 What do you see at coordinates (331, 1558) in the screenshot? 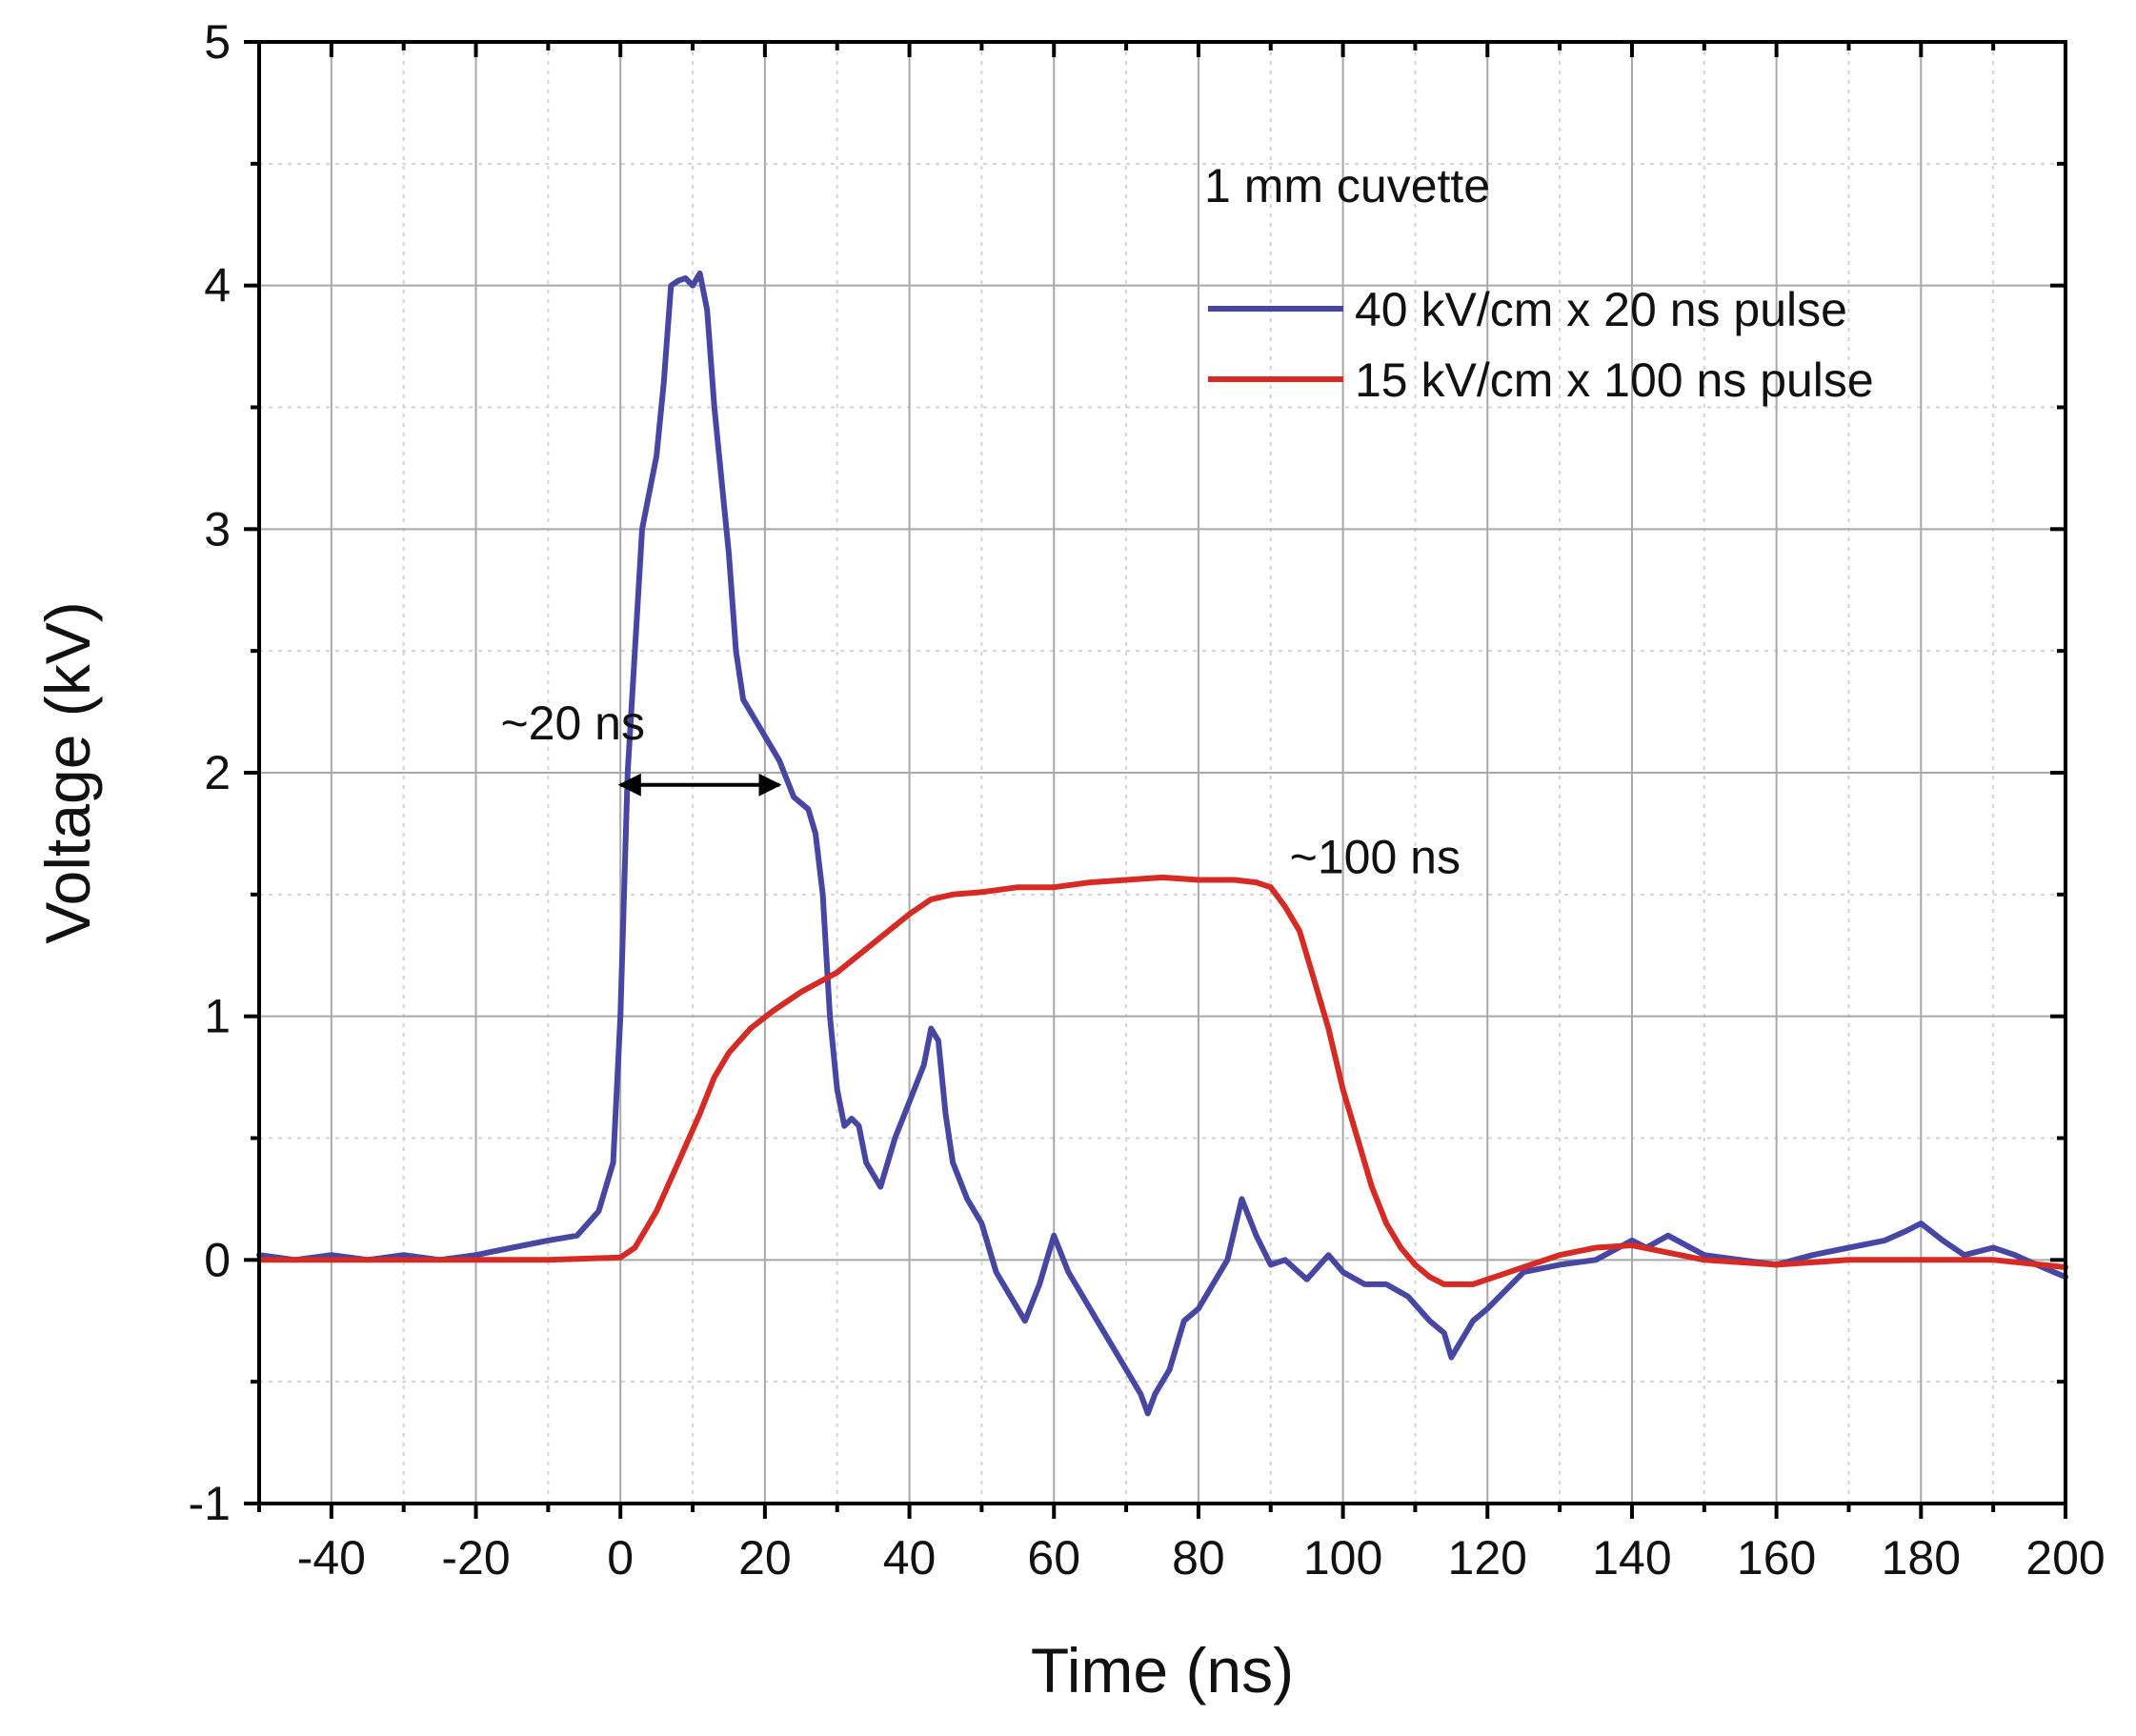
I see `x-tick-label: -40` at bounding box center [331, 1558].